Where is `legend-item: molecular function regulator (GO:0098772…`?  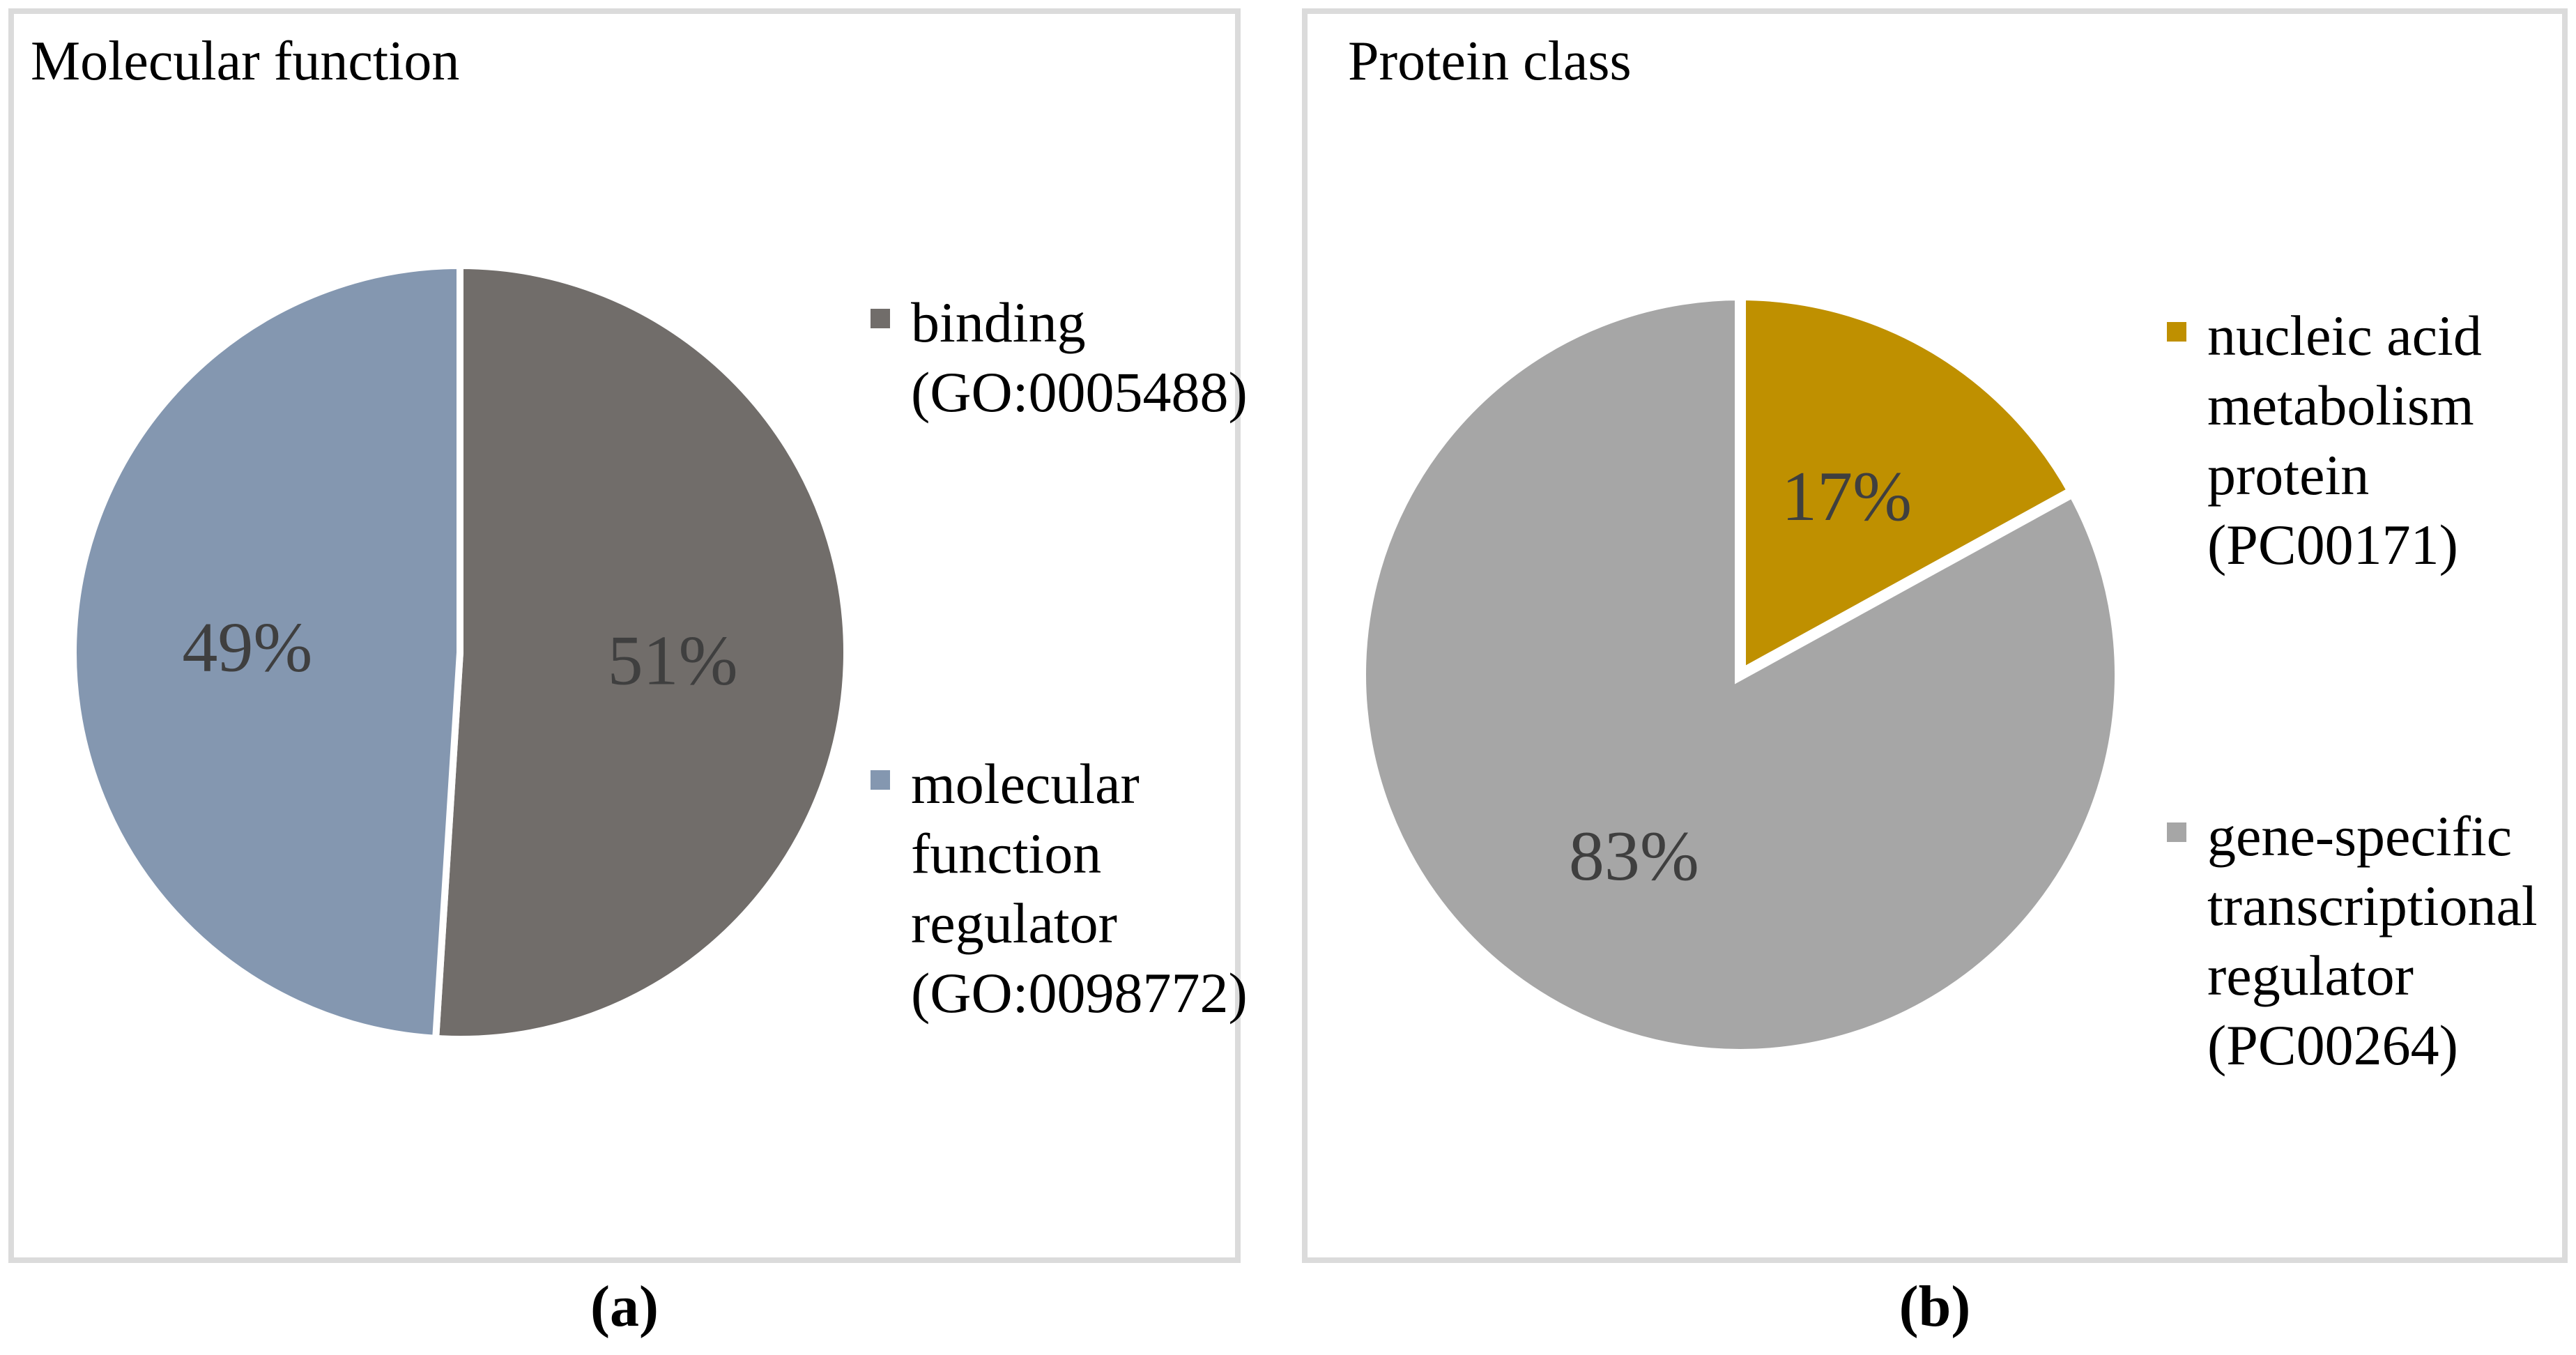 legend-item: molecular function regulator (GO:0098772… is located at coordinates (1059, 888).